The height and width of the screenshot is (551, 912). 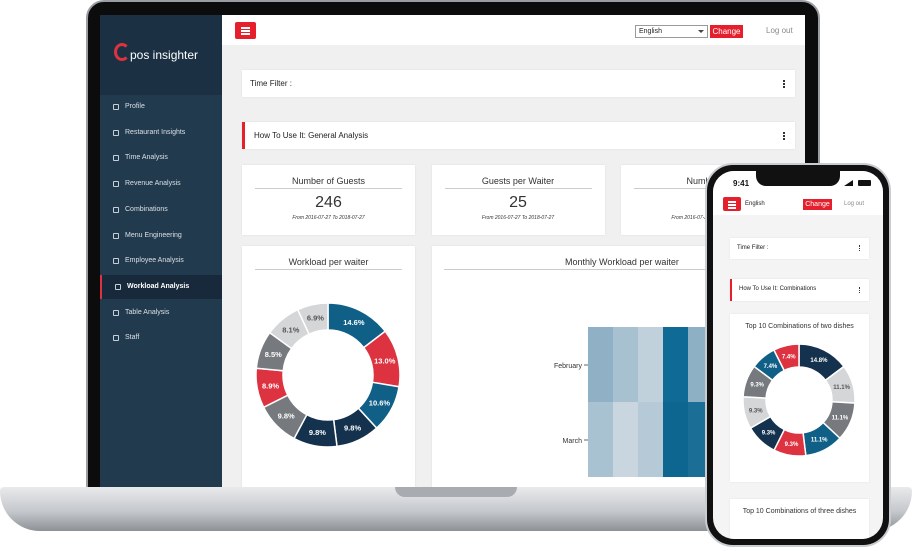 I want to click on menu-item: Restaurant Insights, so click(x=161, y=133).